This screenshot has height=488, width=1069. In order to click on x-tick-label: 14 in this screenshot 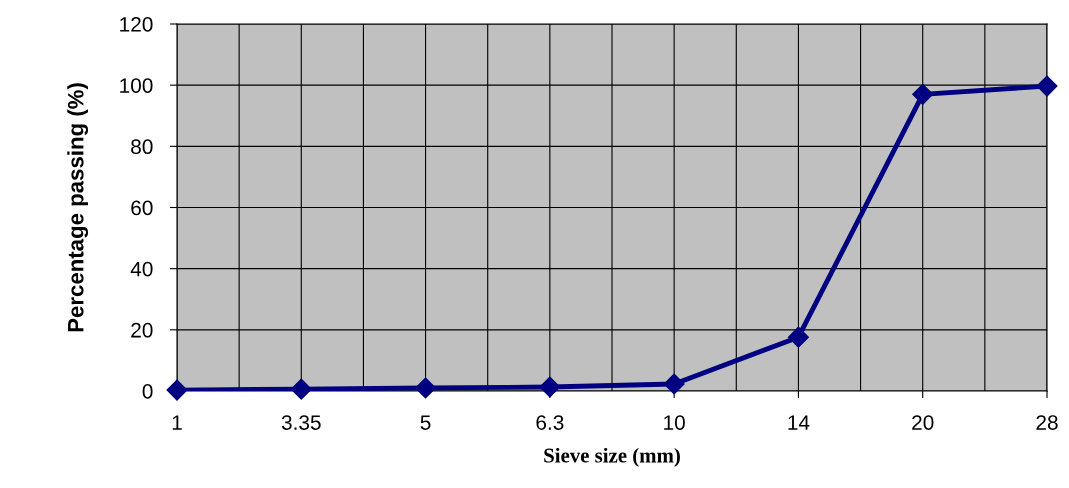, I will do `click(799, 422)`.